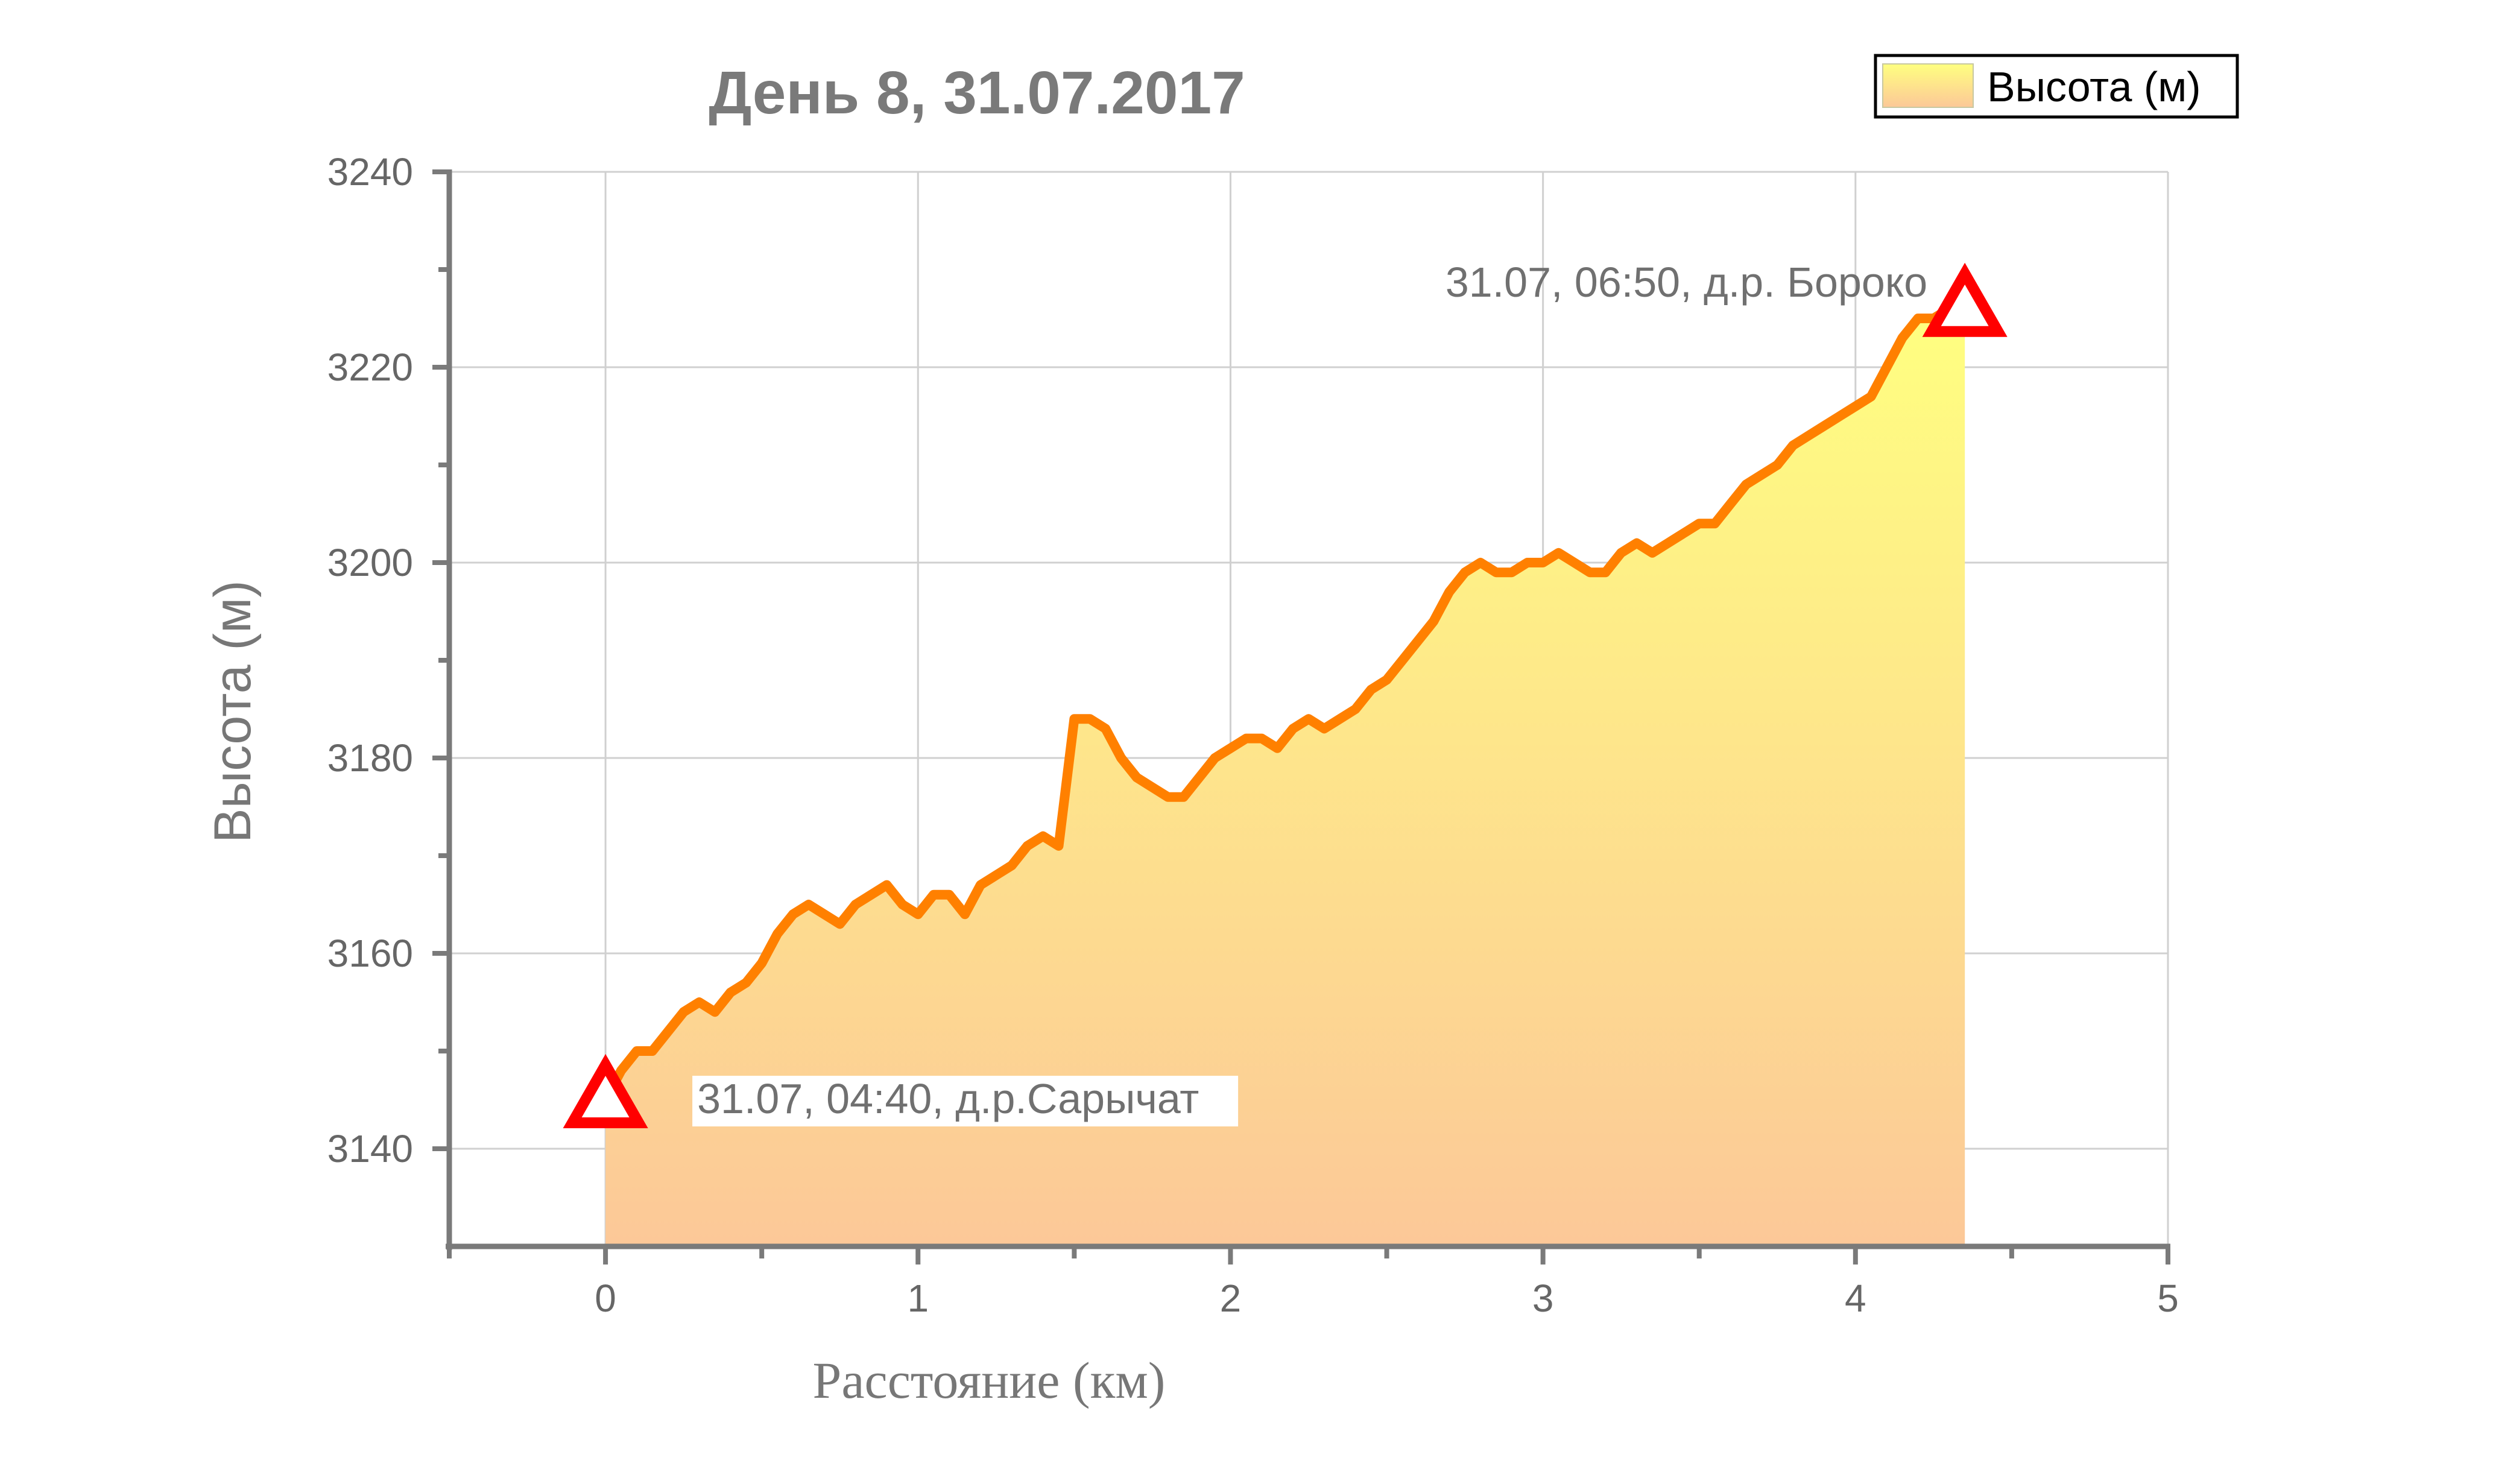 This screenshot has height=1484, width=2493. Describe the element at coordinates (370, 1148) in the screenshot. I see `y-tick-label: 3140` at that location.